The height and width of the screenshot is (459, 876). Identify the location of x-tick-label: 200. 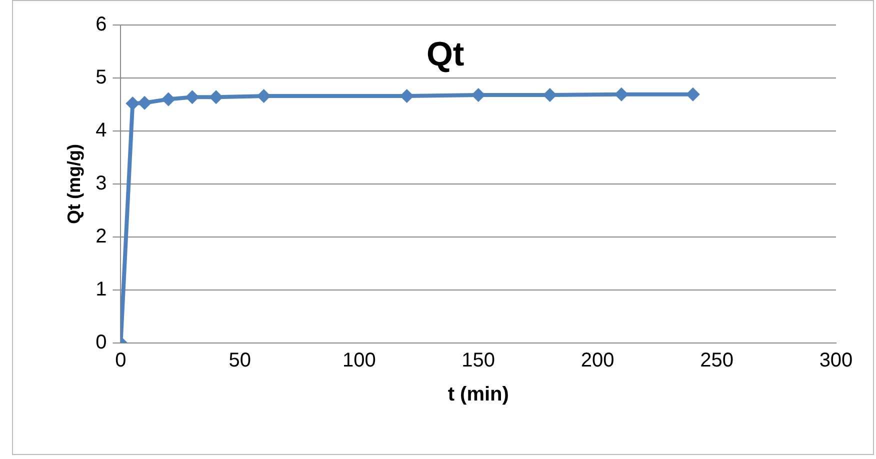
(597, 361).